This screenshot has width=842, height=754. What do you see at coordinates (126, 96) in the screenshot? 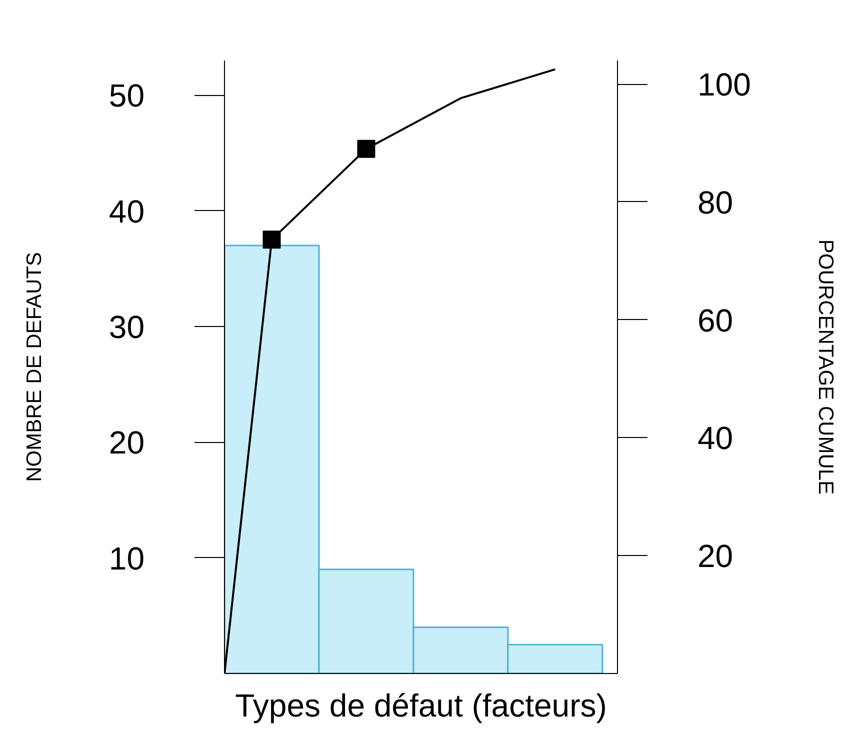
I see `y-tick-label: 50` at bounding box center [126, 96].